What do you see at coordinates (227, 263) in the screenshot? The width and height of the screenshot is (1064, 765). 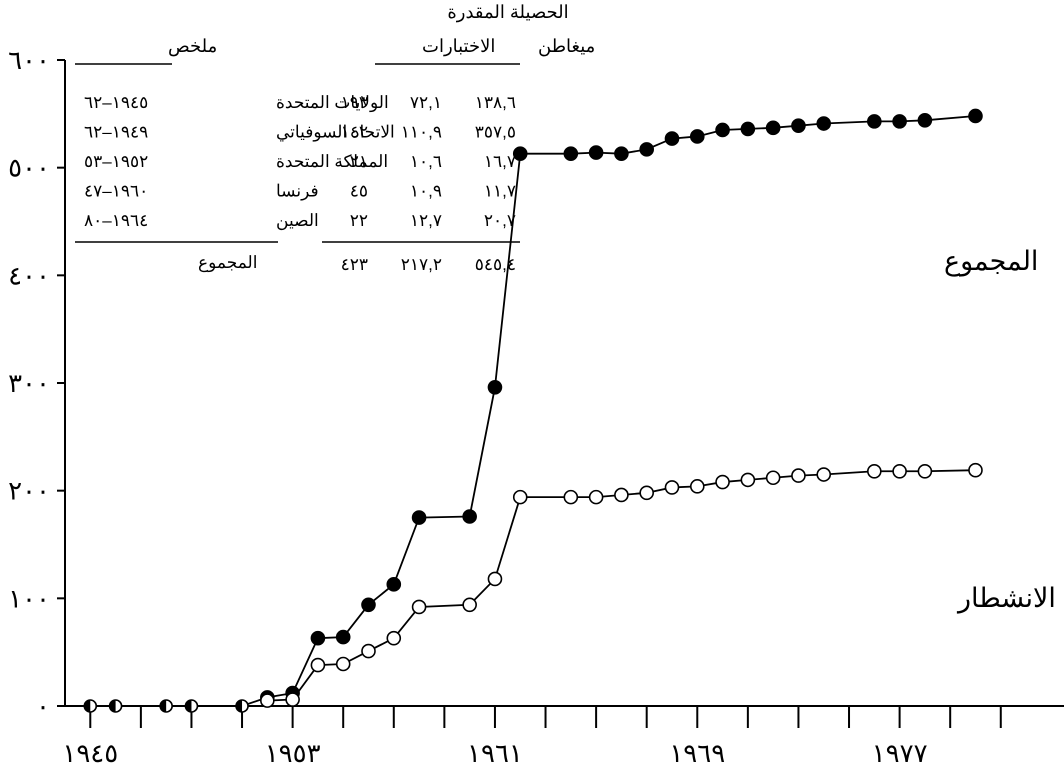 I see `table-total-label: المجموع` at bounding box center [227, 263].